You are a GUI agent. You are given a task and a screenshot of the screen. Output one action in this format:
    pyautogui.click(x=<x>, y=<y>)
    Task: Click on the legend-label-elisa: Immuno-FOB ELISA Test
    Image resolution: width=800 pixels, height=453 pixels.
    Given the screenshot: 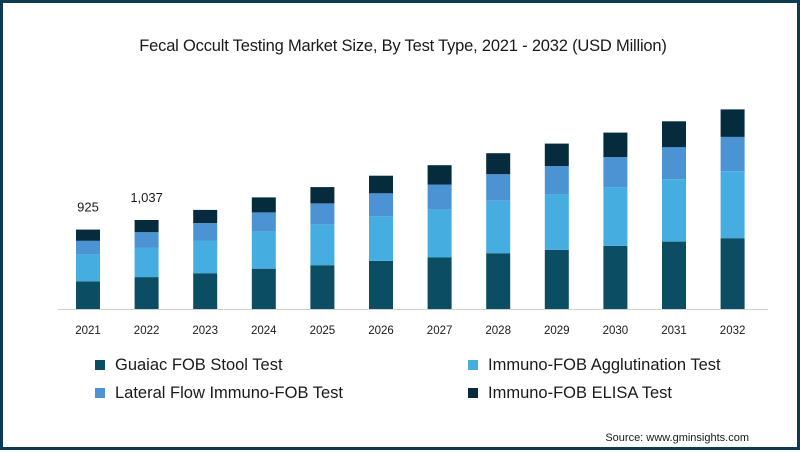 What is the action you would take?
    pyautogui.click(x=580, y=392)
    